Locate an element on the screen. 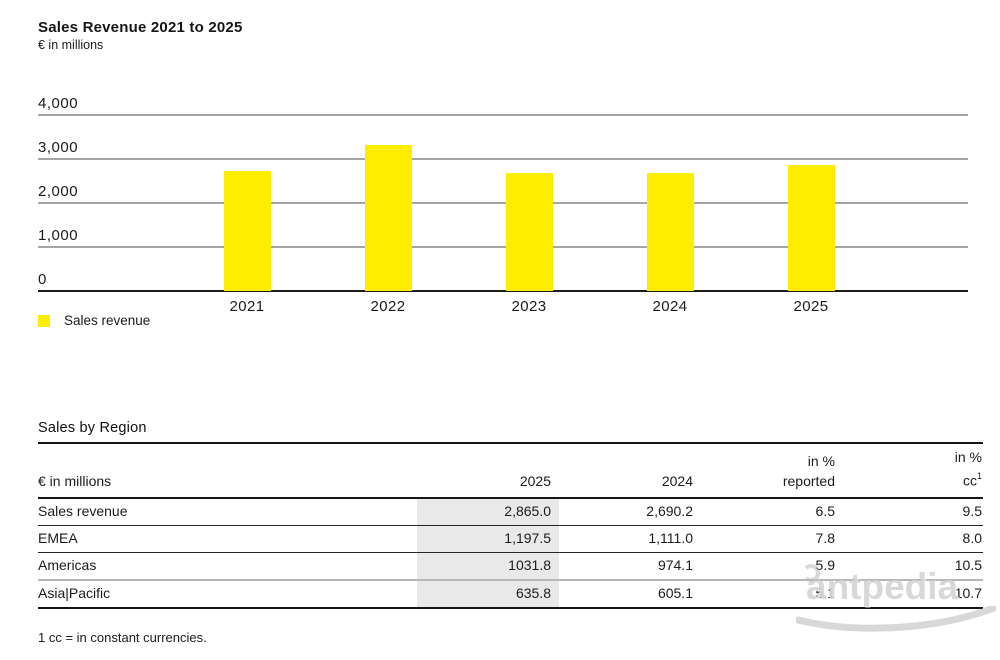 Image resolution: width=1000 pixels, height=660 pixels. bar-2025 is located at coordinates (811, 228).